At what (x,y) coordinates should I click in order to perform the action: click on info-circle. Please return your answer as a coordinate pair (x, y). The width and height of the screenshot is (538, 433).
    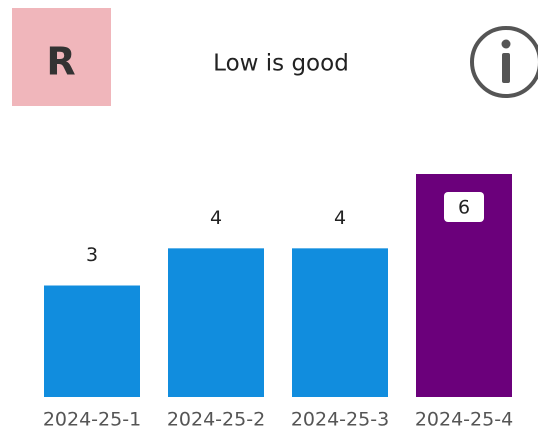
    Looking at the image, I should click on (504, 62).